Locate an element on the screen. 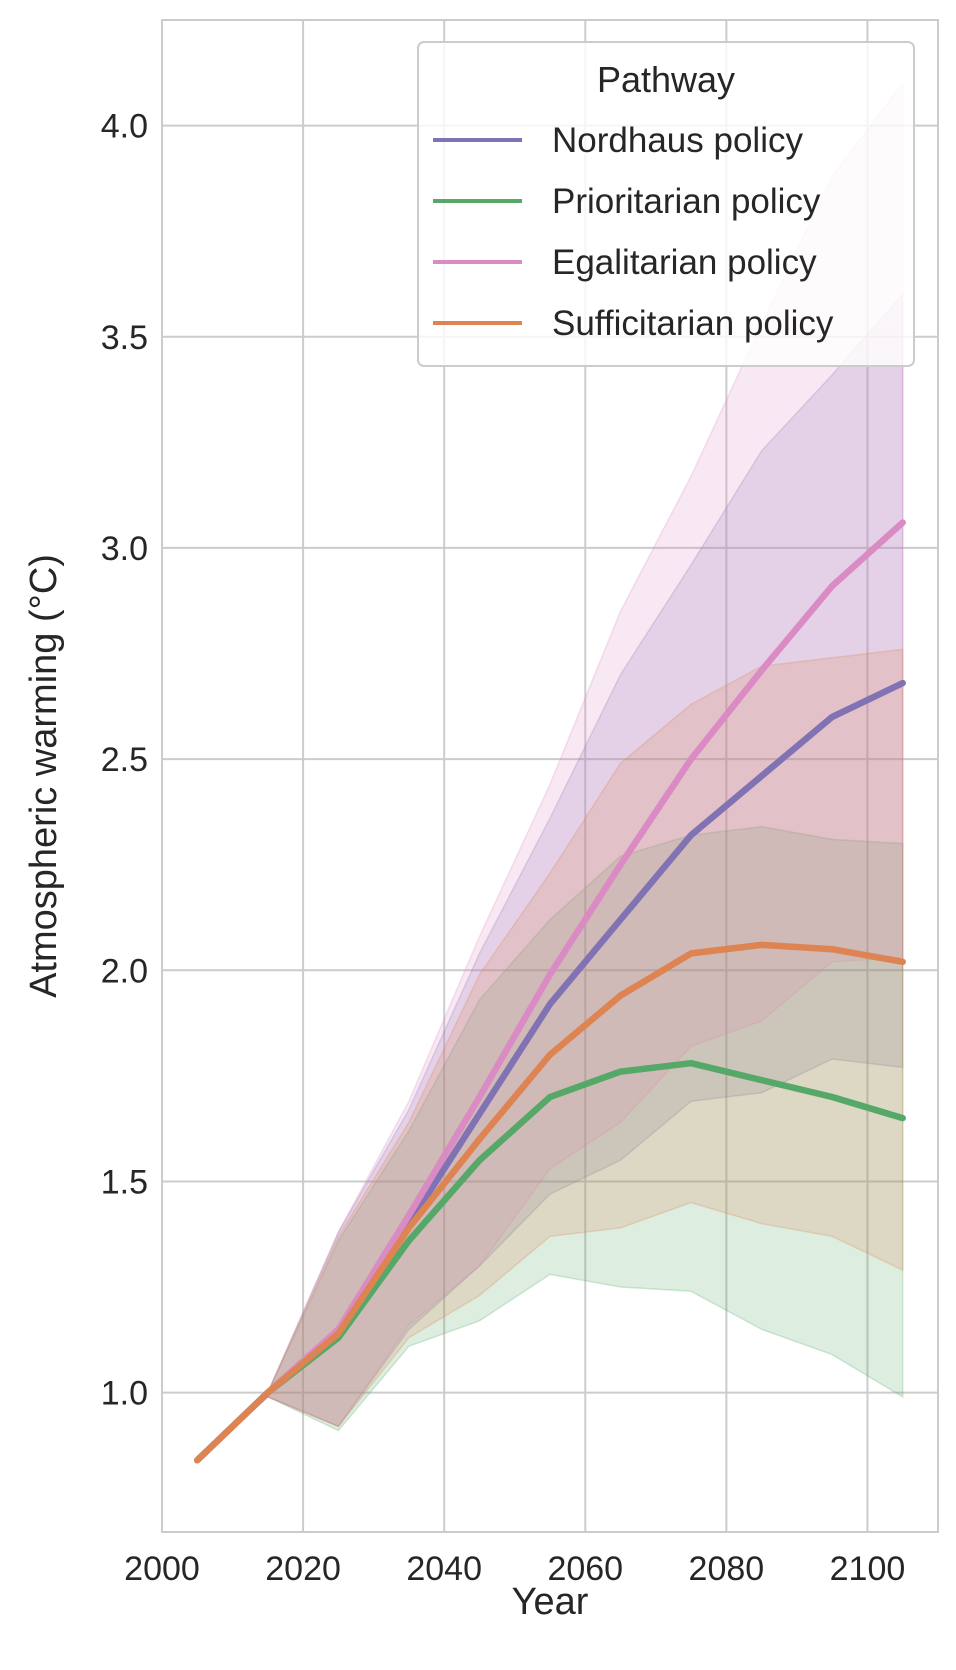 This screenshot has height=1670, width=956. y-tick-label: 3.0 is located at coordinates (124, 549).